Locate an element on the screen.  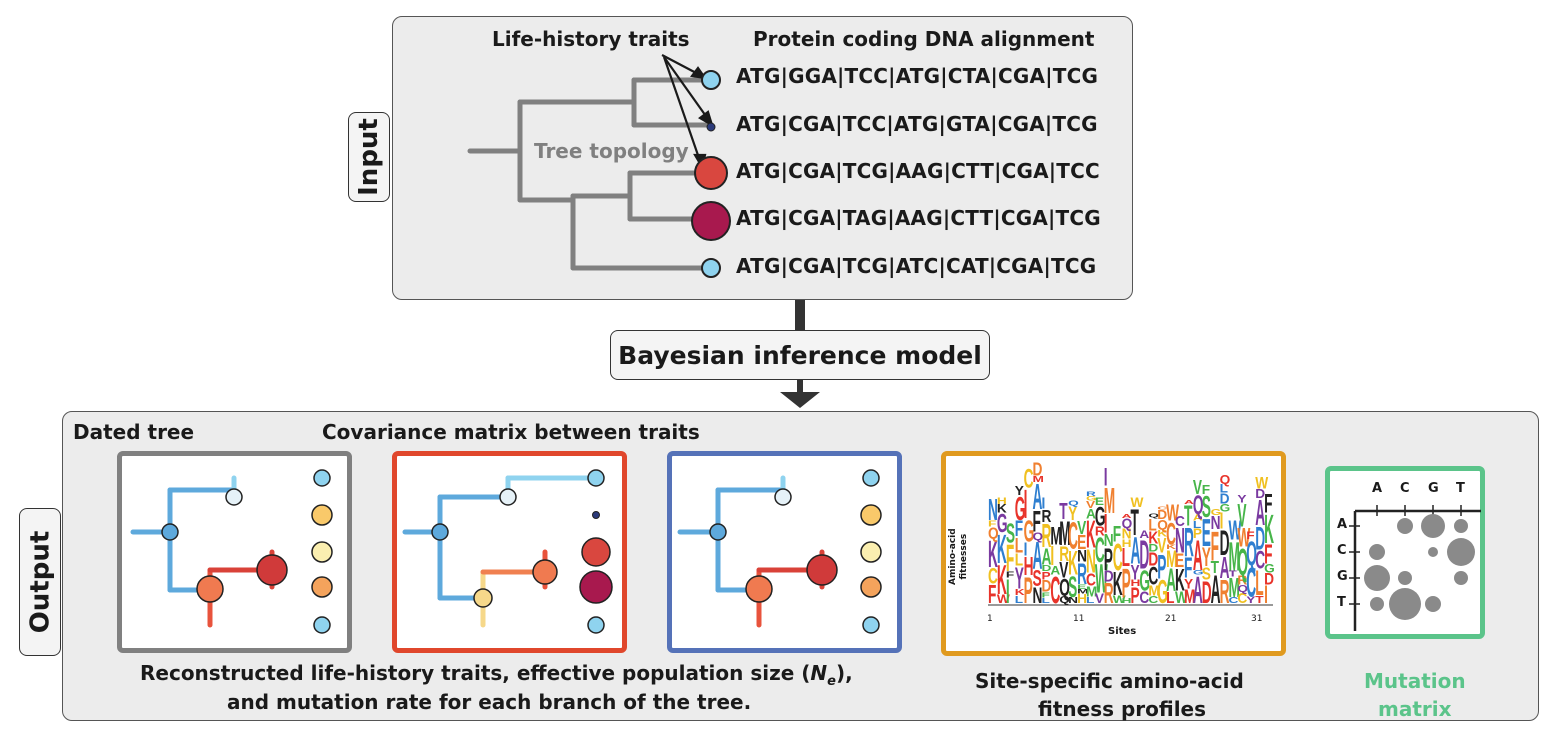
sequence-3: ATG|CGA|TCG|AAG|CTT|CGA|TCC is located at coordinates (918, 171).